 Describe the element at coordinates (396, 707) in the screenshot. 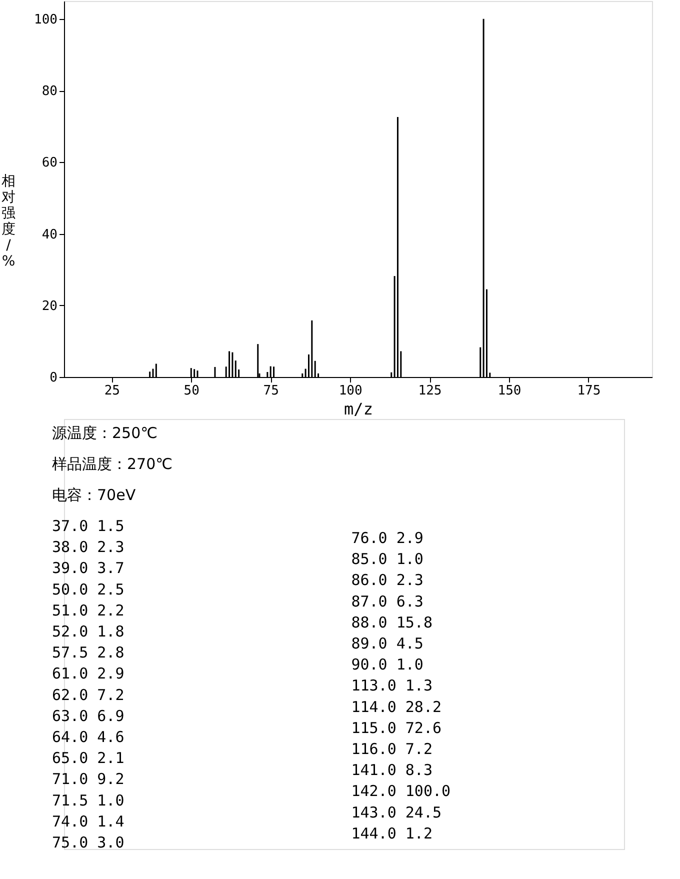

I see `text: 114.0 28.2` at that location.